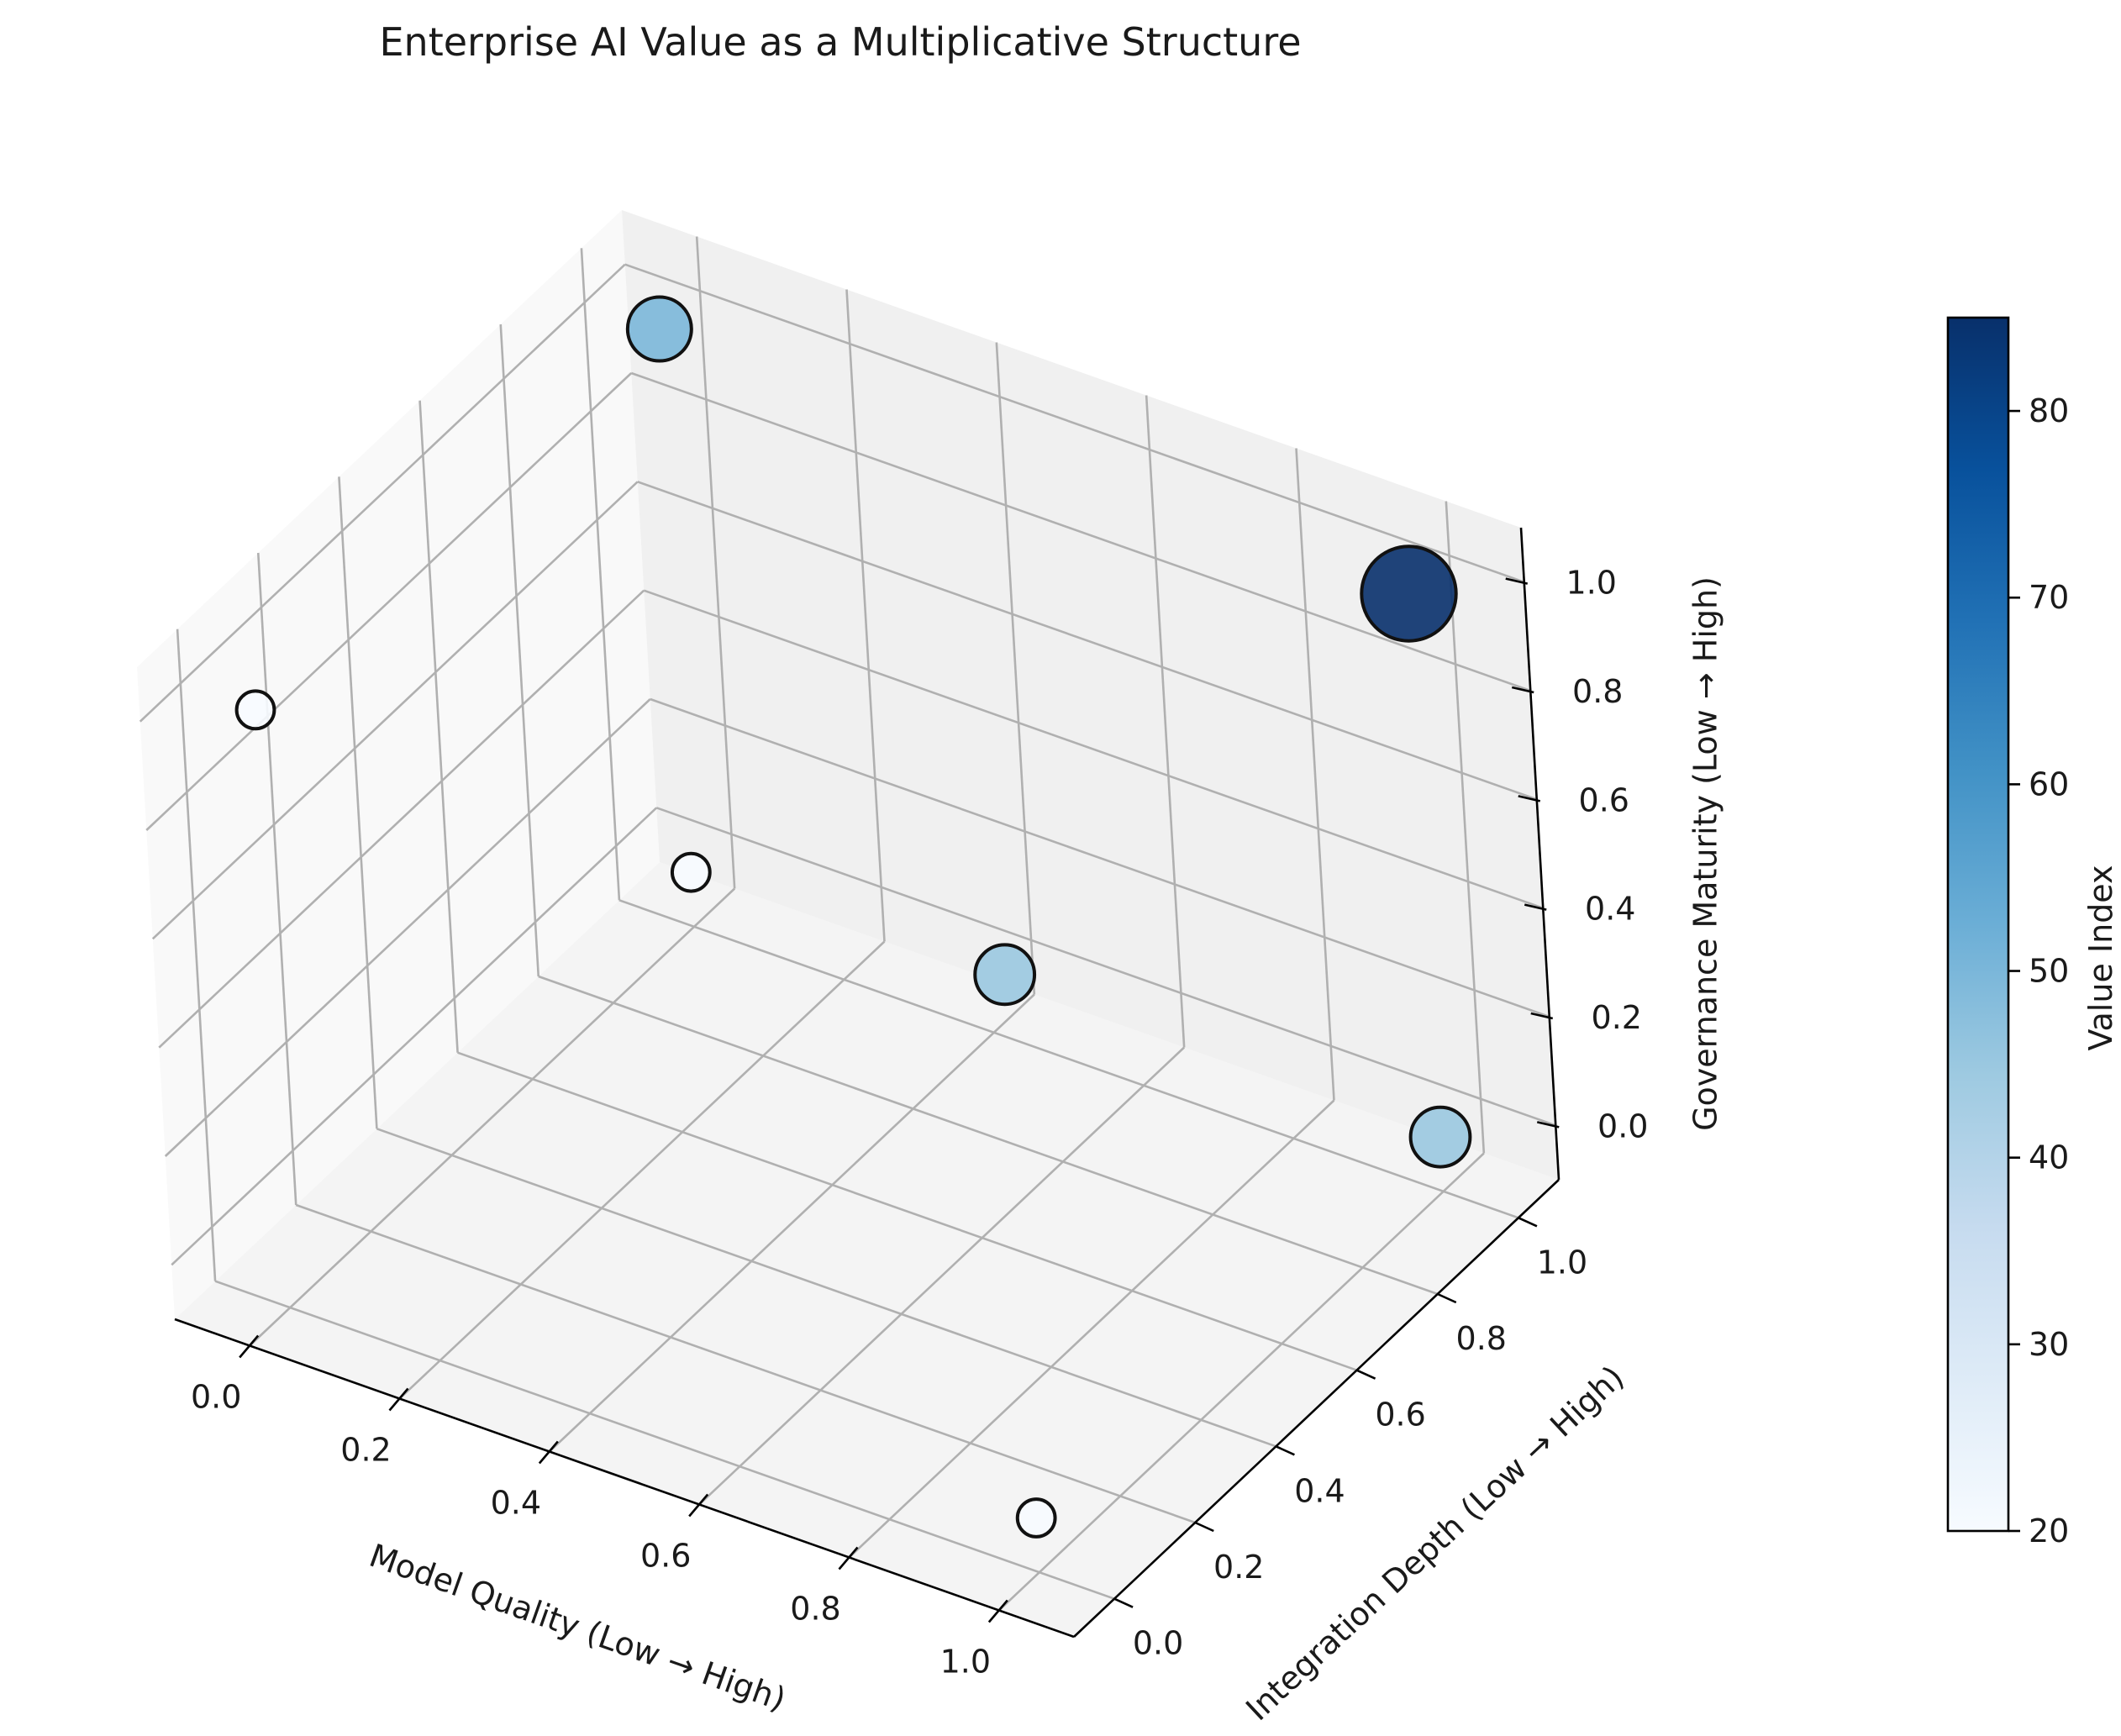 The image size is (2121, 1736). What do you see at coordinates (2049, 972) in the screenshot?
I see `colorbar-tick-label: 50` at bounding box center [2049, 972].